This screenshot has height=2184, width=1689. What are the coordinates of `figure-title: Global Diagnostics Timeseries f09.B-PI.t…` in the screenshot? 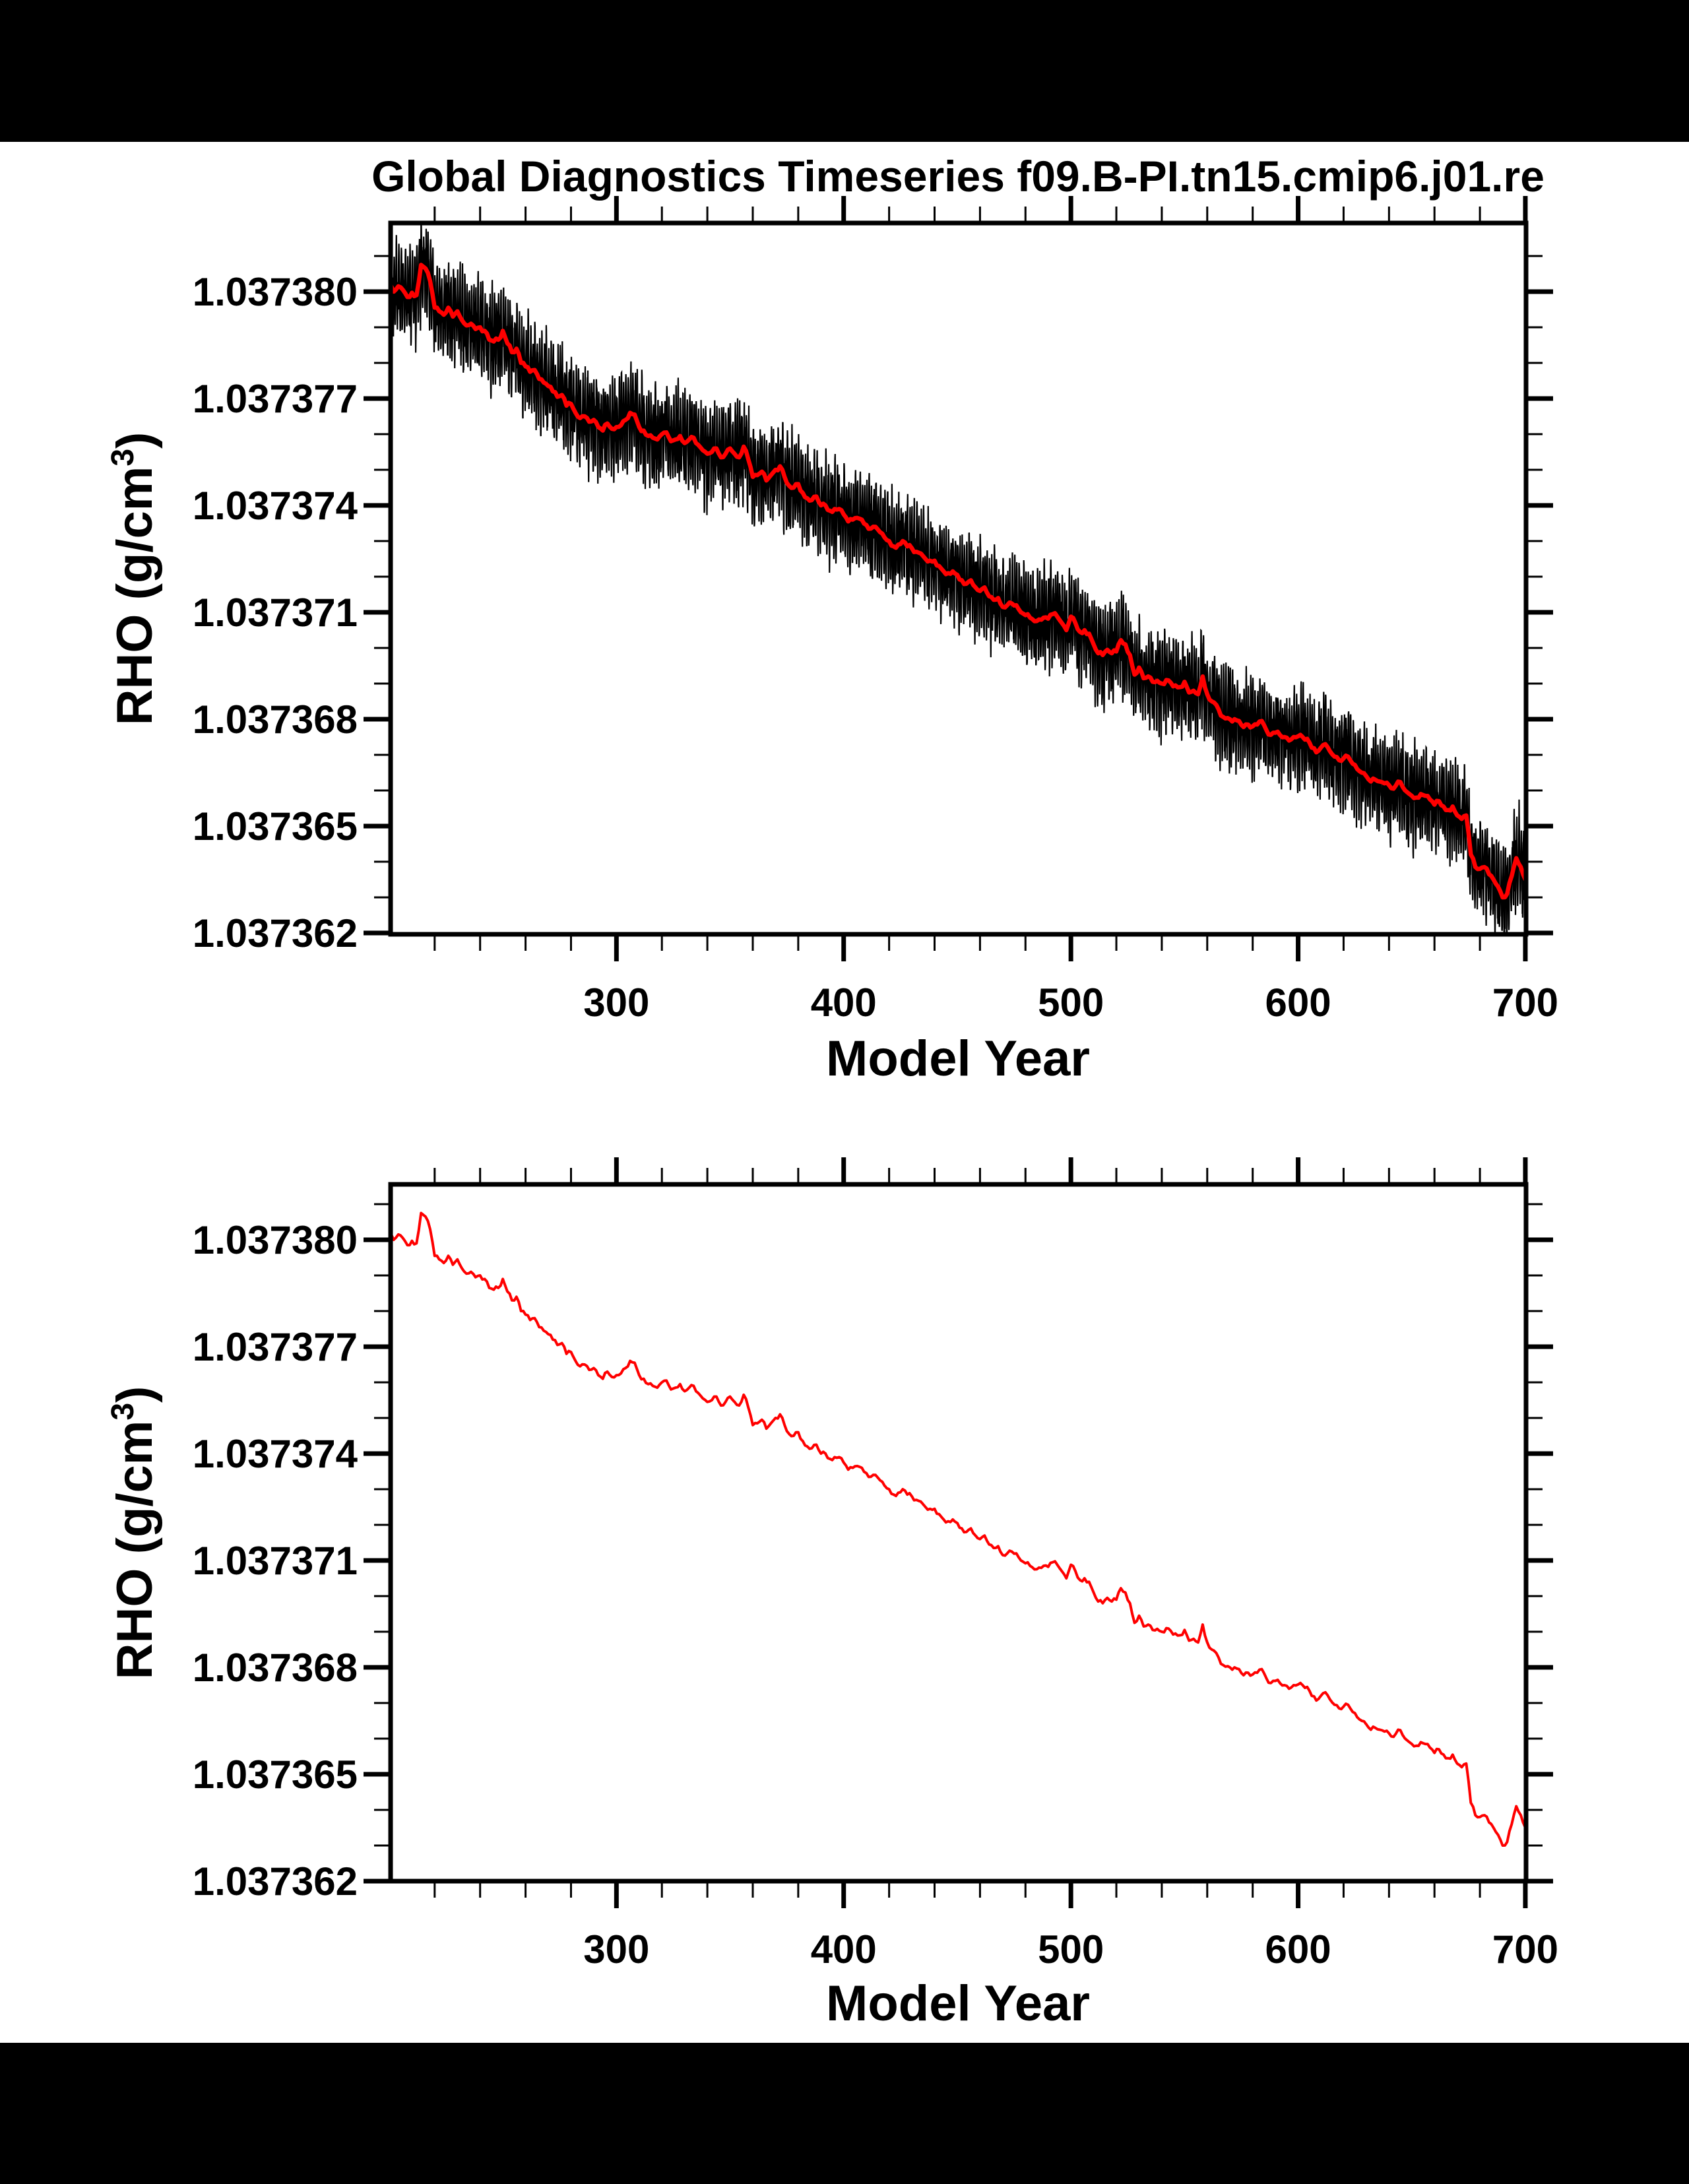 It's located at (958, 176).